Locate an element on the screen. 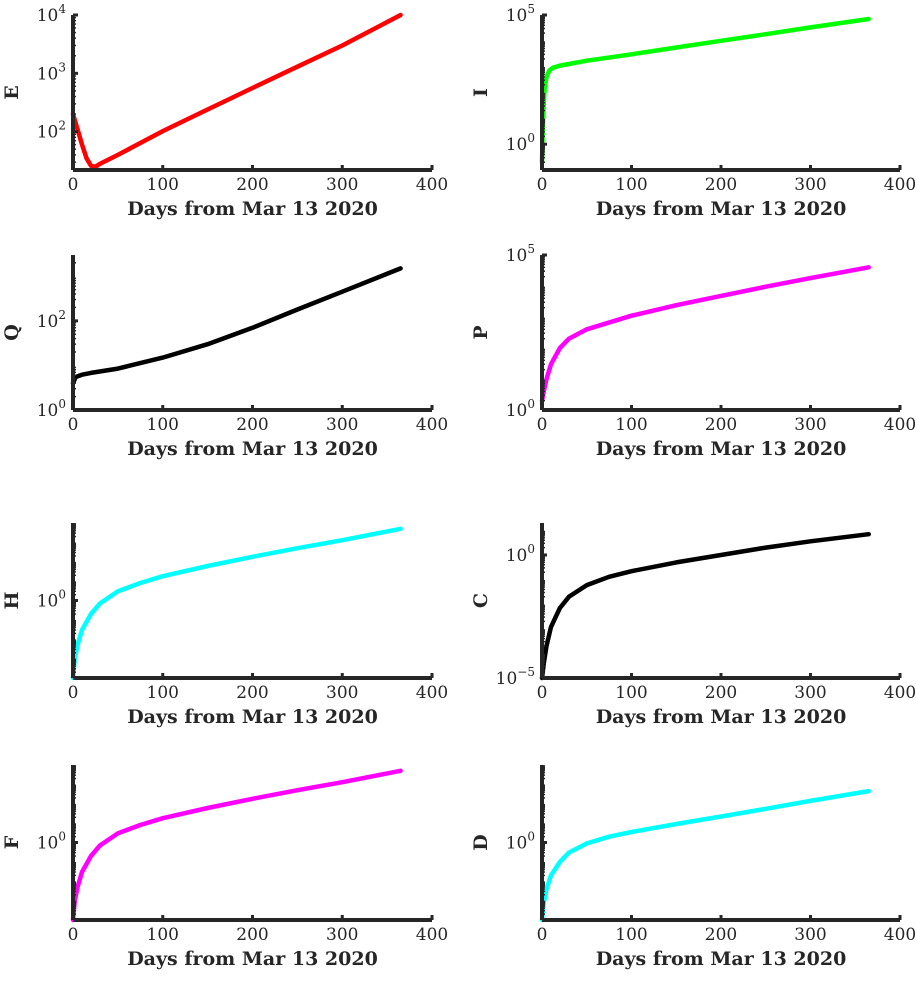  y-axis-label: F is located at coordinates (12, 842).